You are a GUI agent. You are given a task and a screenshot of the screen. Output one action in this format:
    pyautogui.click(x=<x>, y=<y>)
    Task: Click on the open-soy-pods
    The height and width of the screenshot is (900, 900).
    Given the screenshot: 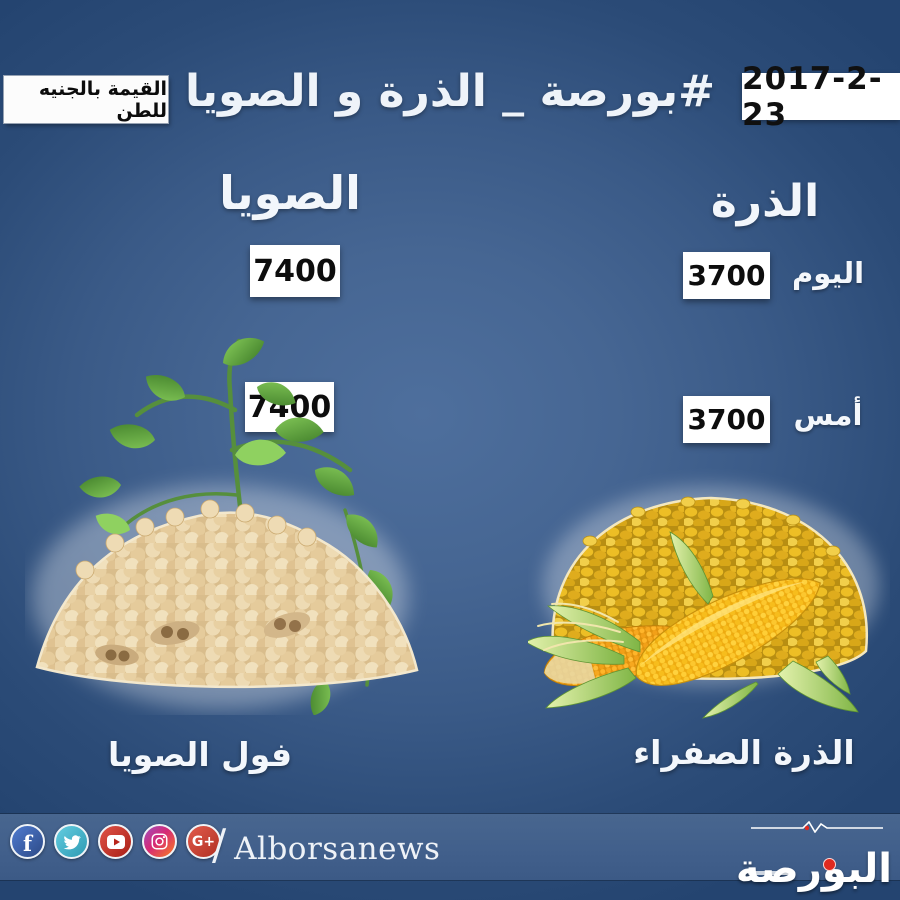 What is the action you would take?
    pyautogui.click(x=203, y=639)
    